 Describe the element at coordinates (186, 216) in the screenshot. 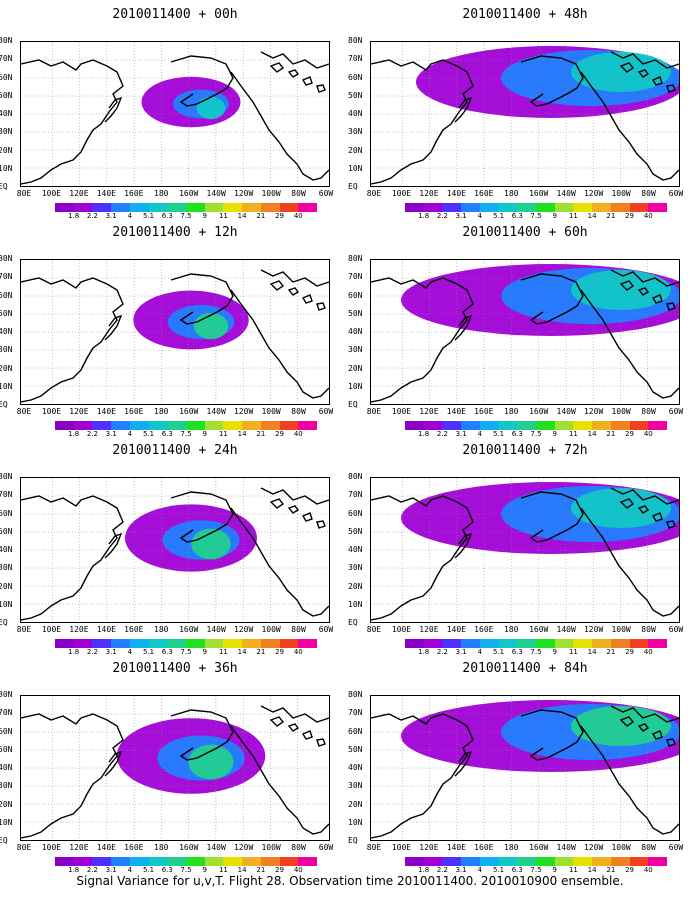

I see `colorbar-label: 7.5` at that location.